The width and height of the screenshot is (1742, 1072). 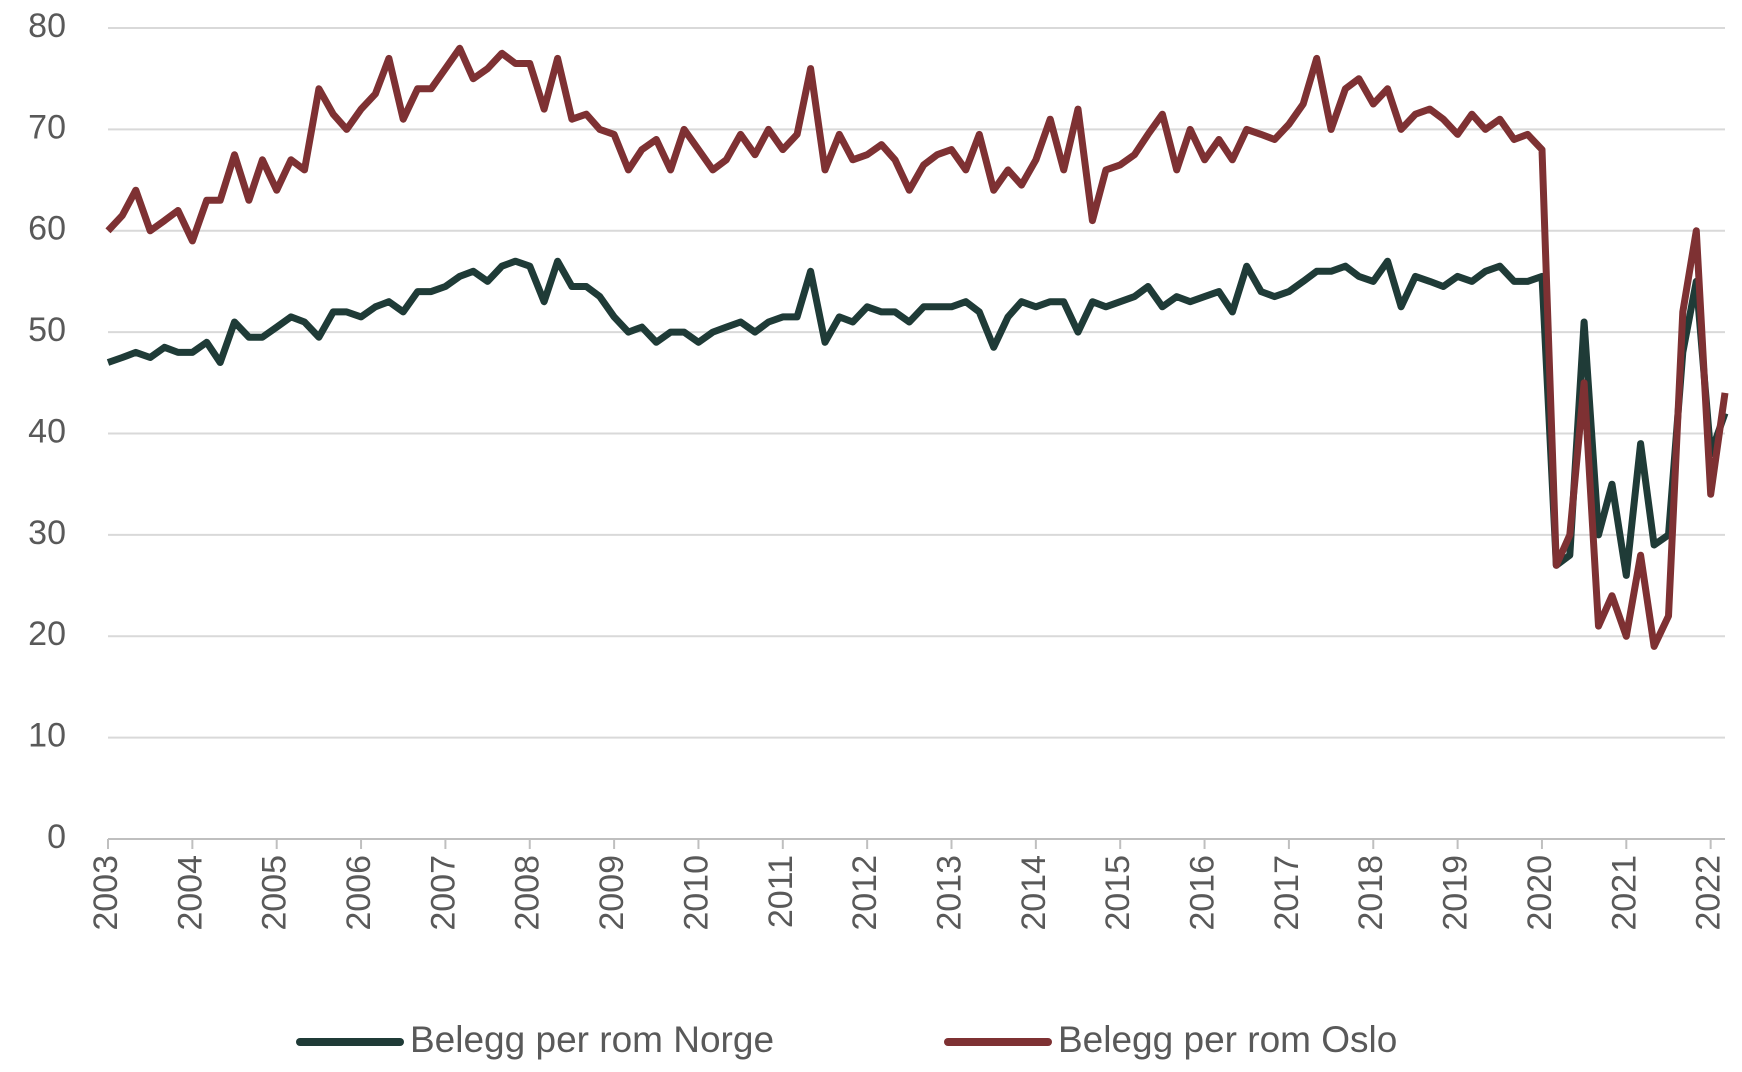 What do you see at coordinates (781, 891) in the screenshot?
I see `x-tick-label: 2011` at bounding box center [781, 891].